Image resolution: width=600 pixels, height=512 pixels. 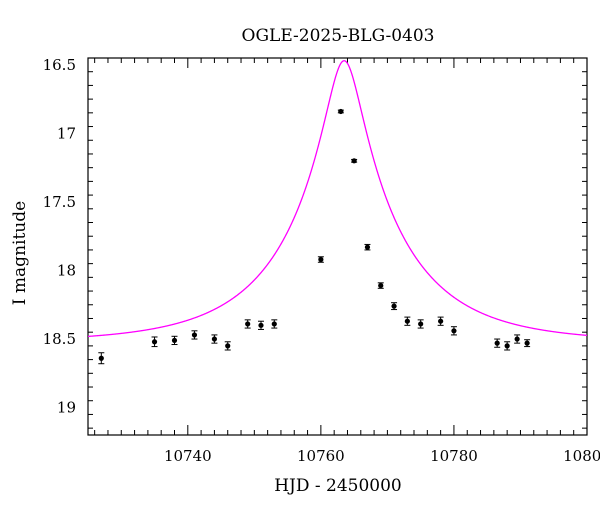 What do you see at coordinates (20, 253) in the screenshot?
I see `y-axis-label: I magnitude` at bounding box center [20, 253].